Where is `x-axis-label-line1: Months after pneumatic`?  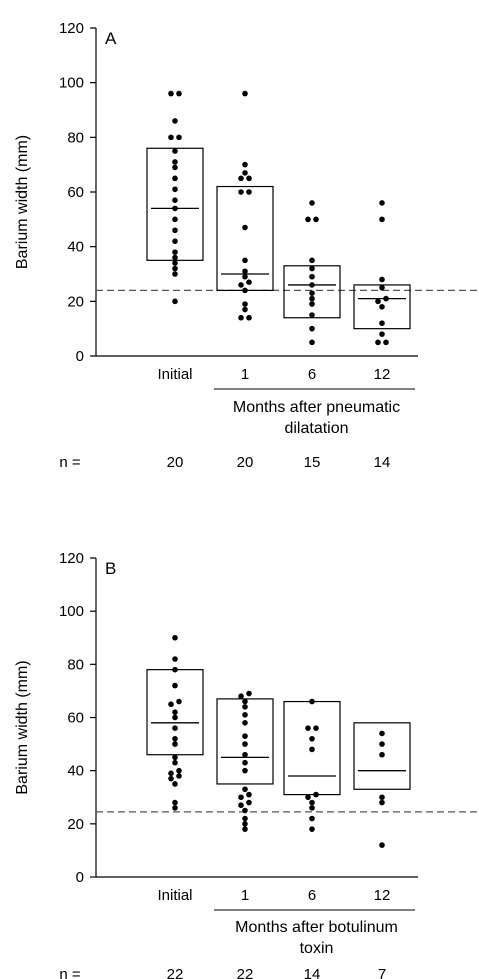 x-axis-label-line1: Months after pneumatic is located at coordinates (316, 407).